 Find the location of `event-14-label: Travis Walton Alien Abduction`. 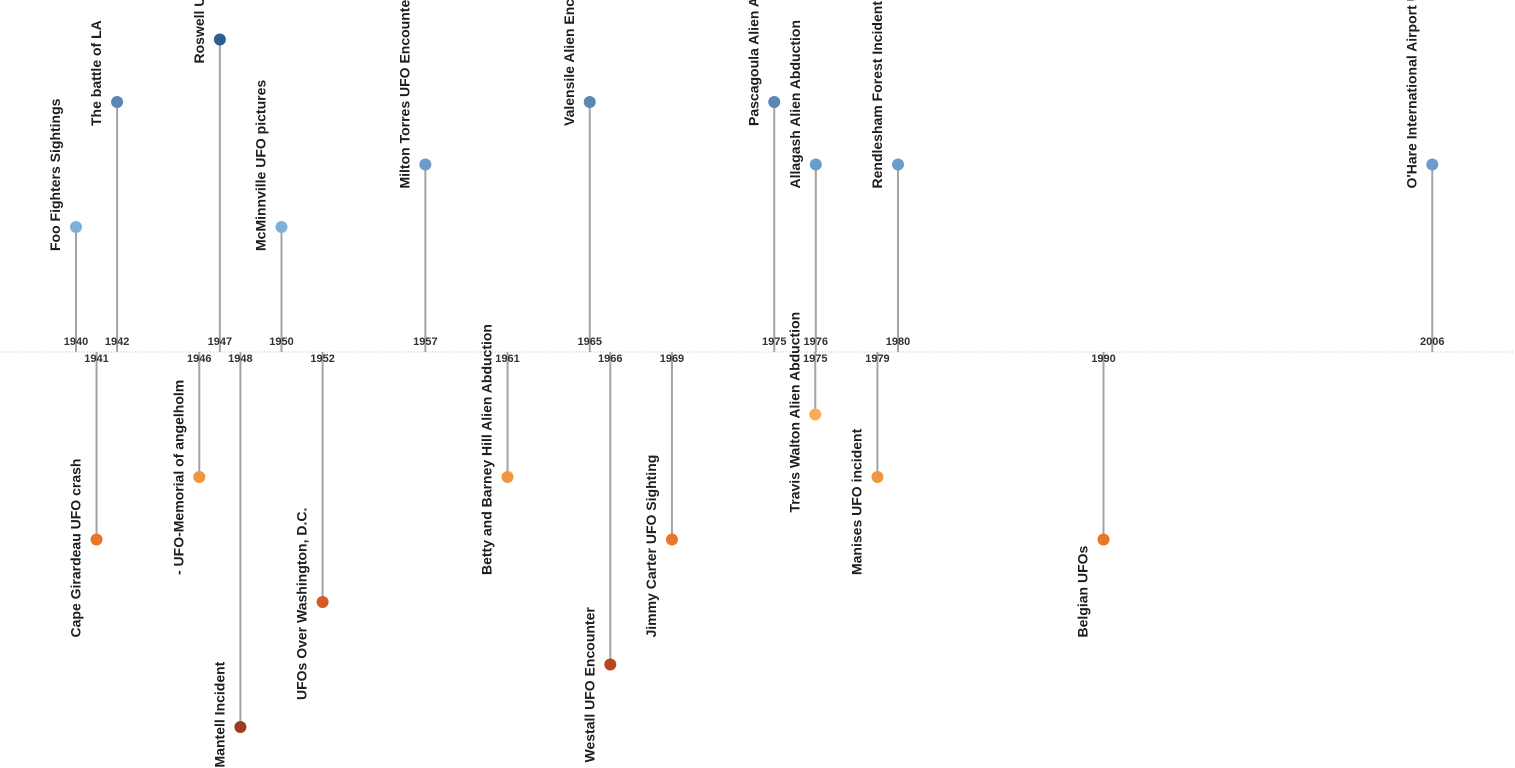

event-14-label: Travis Walton Alien Abduction is located at coordinates (794, 412).